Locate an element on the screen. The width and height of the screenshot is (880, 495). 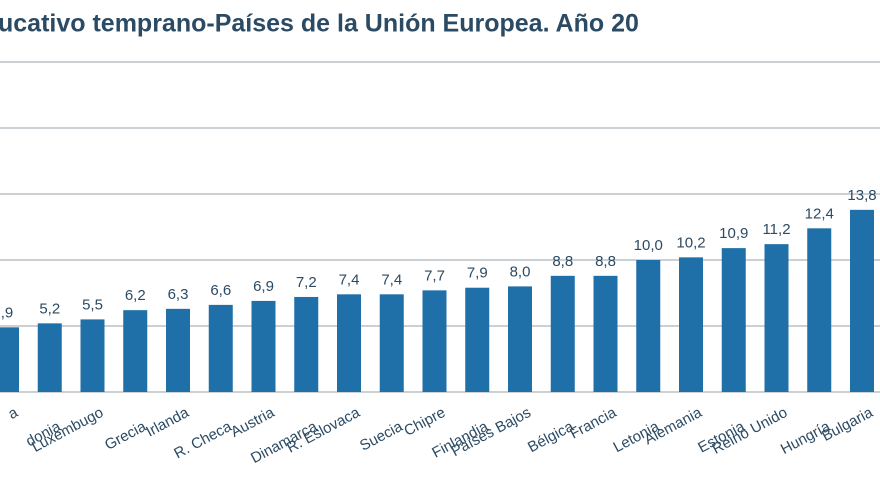
value-label: 10,2 is located at coordinates (690, 242).